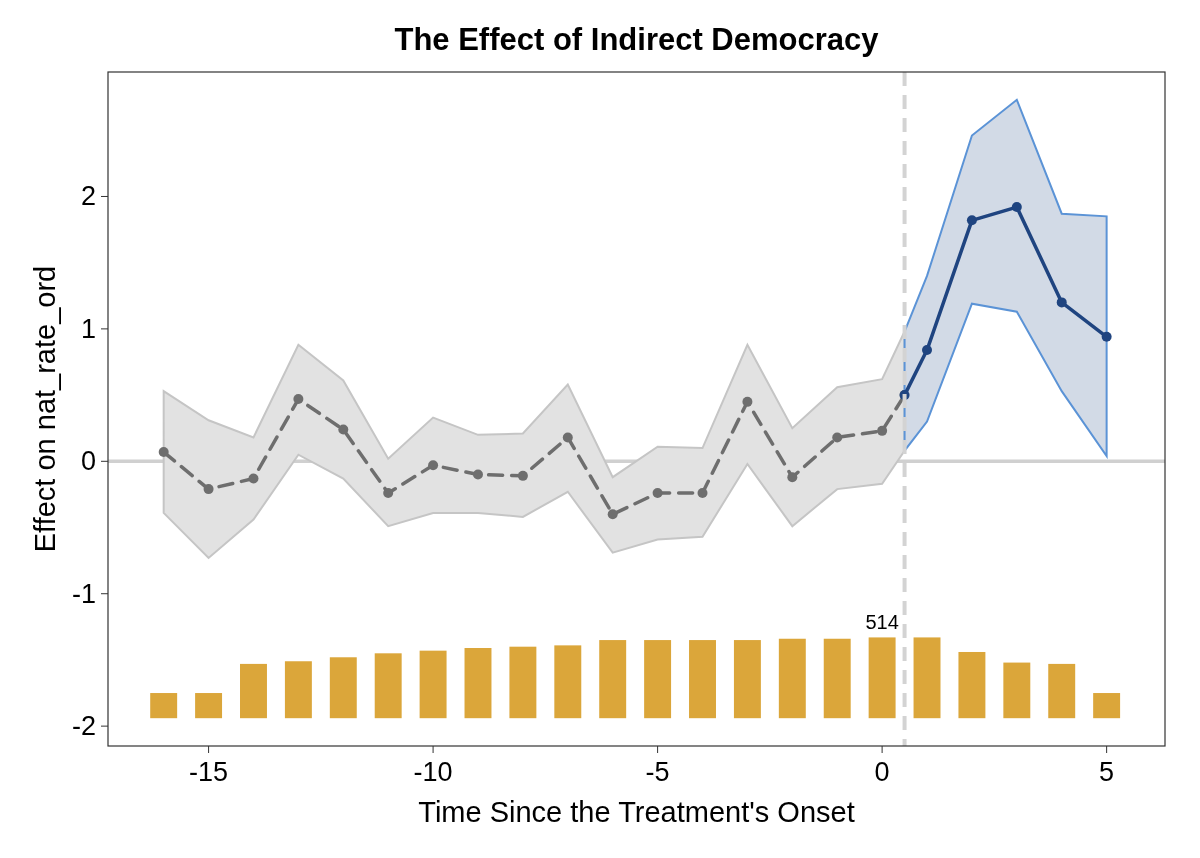 Image resolution: width=1200 pixels, height=858 pixels. Describe the element at coordinates (1107, 772) in the screenshot. I see `x-tick-label: 5` at that location.